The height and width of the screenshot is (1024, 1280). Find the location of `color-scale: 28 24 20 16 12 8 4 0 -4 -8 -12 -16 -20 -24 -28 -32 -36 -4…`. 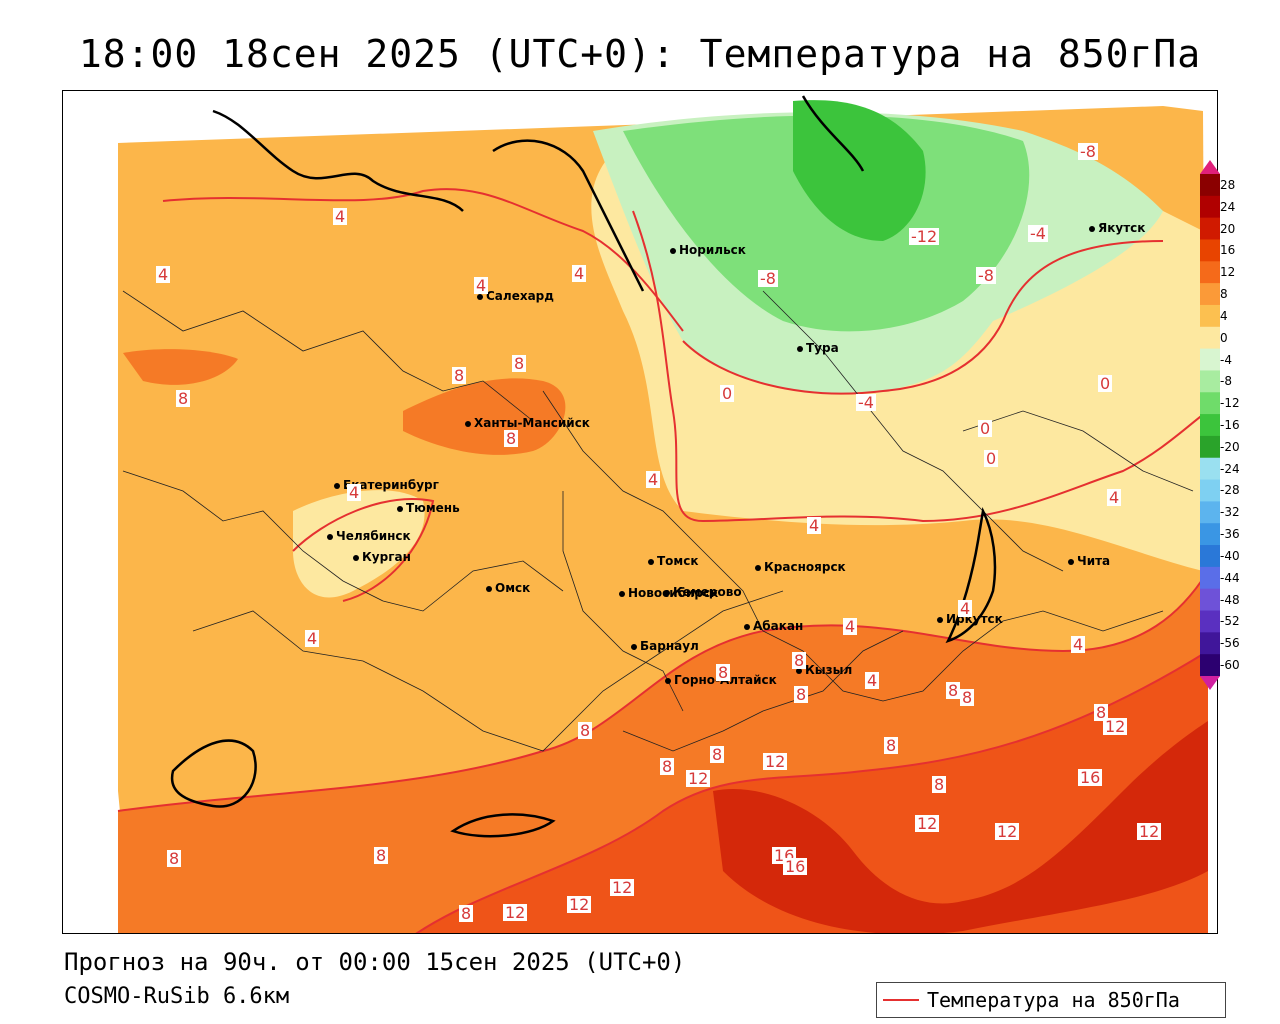

color-scale: 28 24 20 16 12 8 4 0 -4 -8 -12 -16 -20 -24 -28 -32 -36 -4… is located at coordinates (1240, 425).